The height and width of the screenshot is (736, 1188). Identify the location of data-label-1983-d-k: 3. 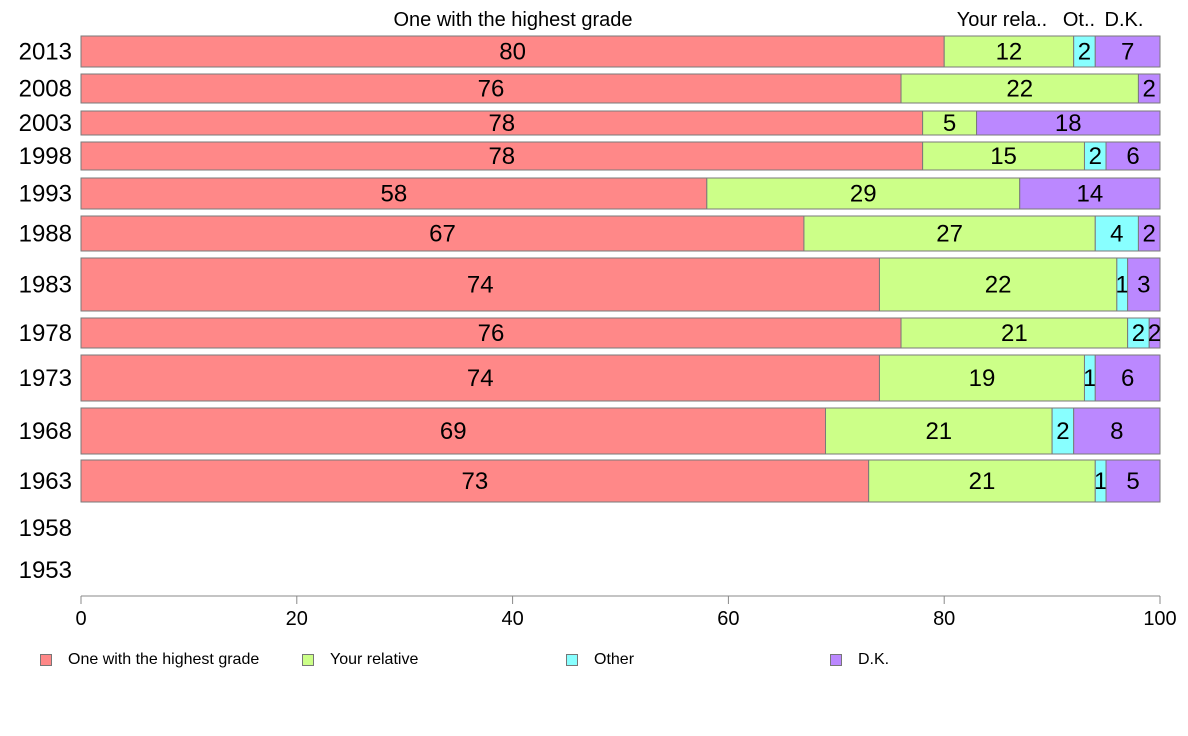
(1143, 285).